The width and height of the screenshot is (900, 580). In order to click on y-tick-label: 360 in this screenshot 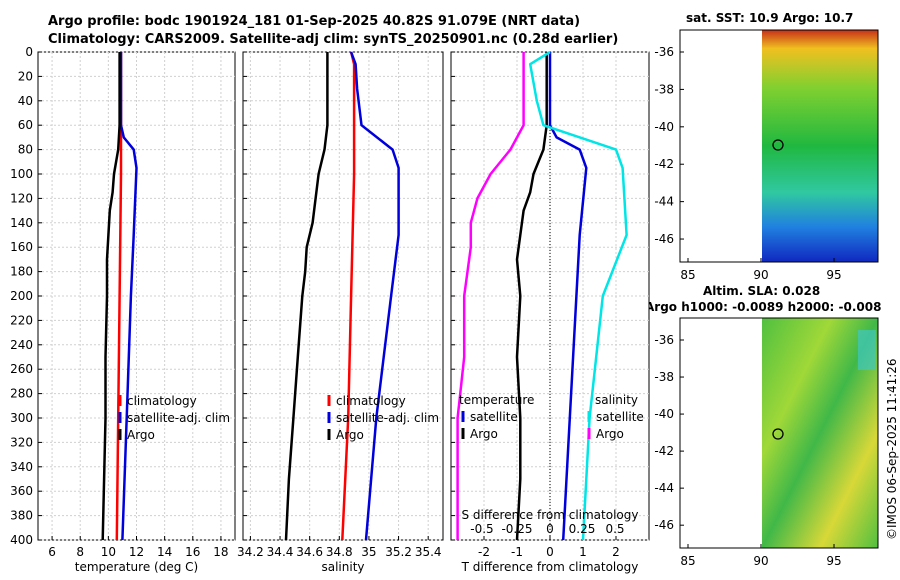, I will do `click(21, 491)`.